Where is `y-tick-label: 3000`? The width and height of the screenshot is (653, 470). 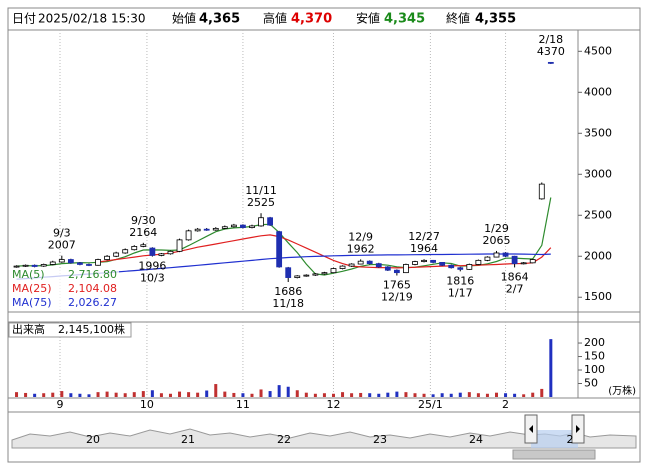
y-tick-label: 3000 is located at coordinates (598, 173).